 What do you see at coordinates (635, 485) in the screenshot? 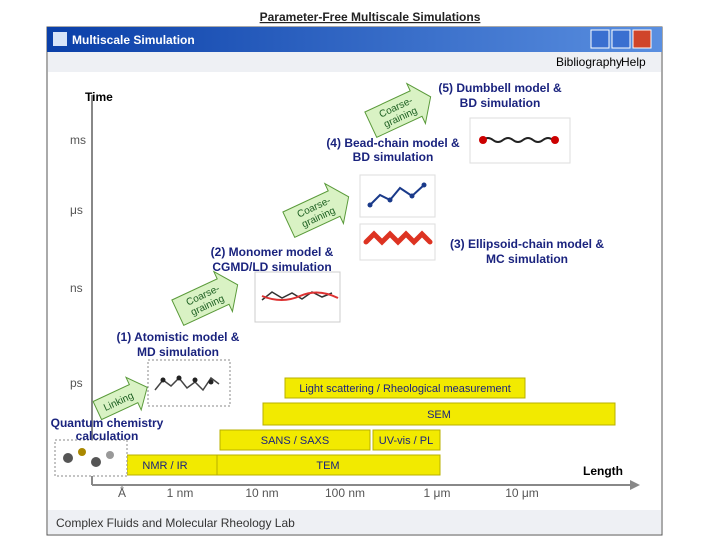
I see `x-arrow` at bounding box center [635, 485].